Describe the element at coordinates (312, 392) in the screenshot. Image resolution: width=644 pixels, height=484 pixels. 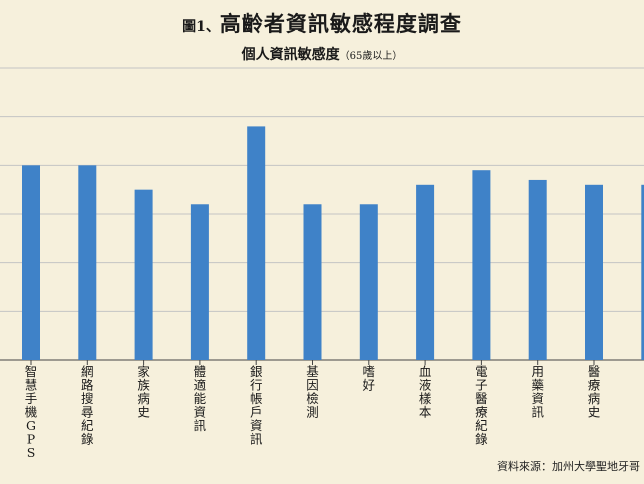
I see `x-tick-label: 基因檢測` at that location.